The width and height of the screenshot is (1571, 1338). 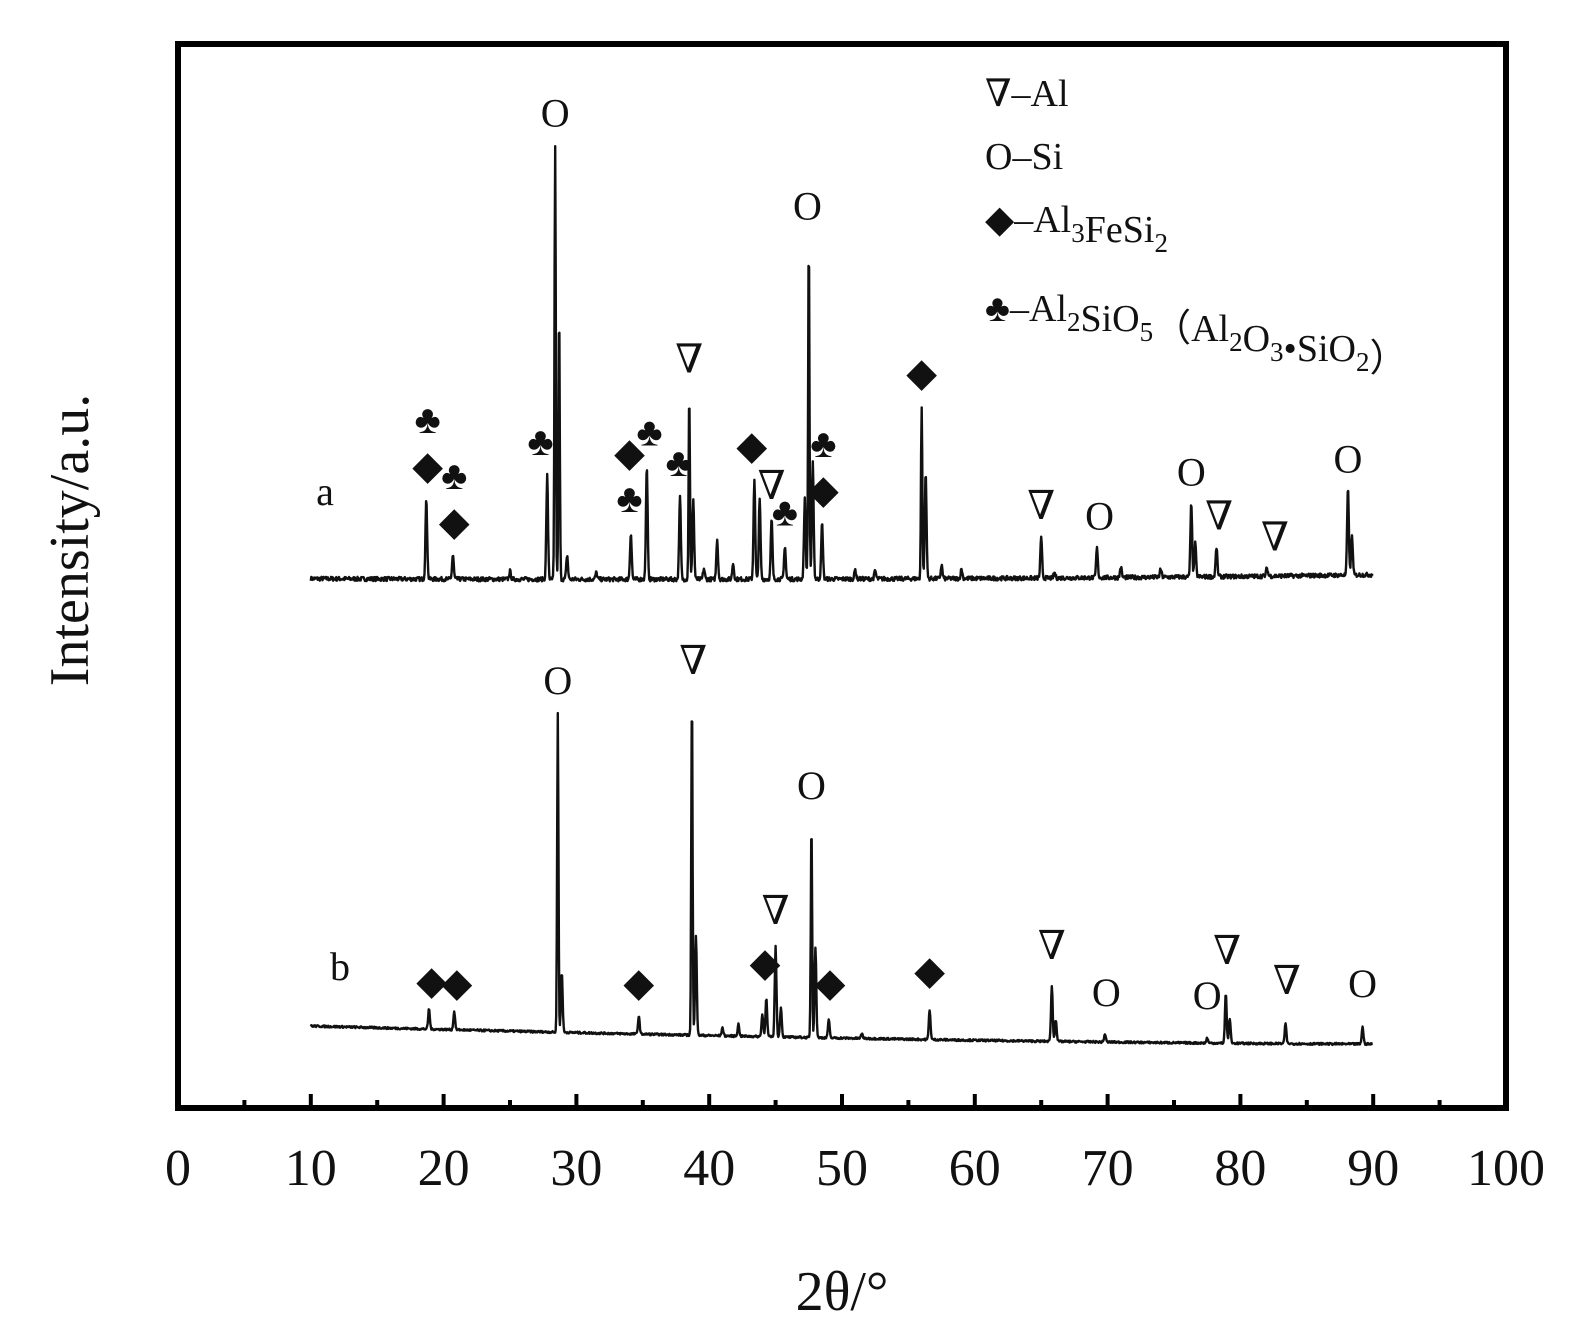 What do you see at coordinates (998, 157) in the screenshot?
I see `legend-symbol-circle: O` at bounding box center [998, 157].